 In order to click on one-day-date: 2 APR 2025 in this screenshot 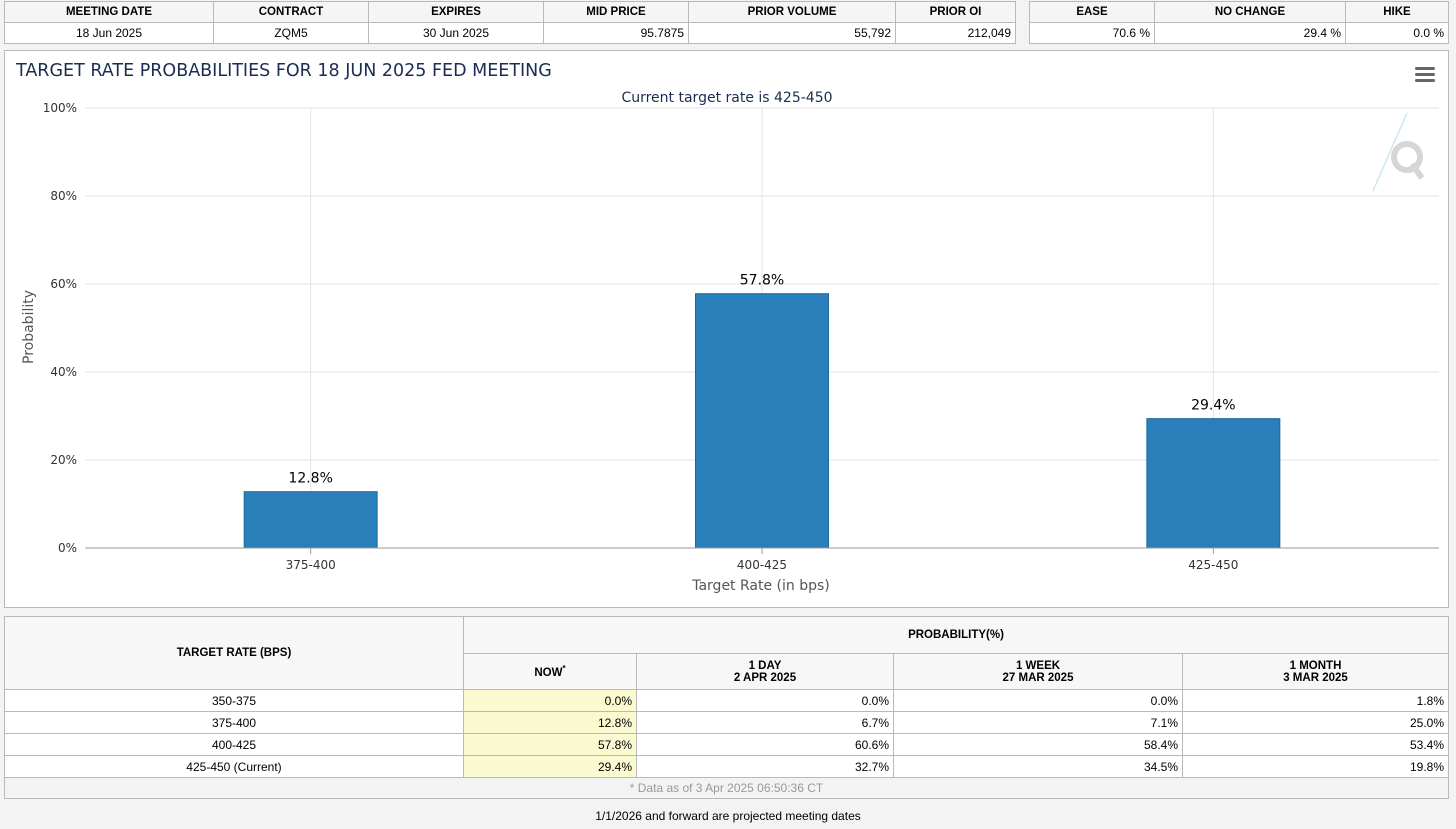, I will do `click(765, 677)`.